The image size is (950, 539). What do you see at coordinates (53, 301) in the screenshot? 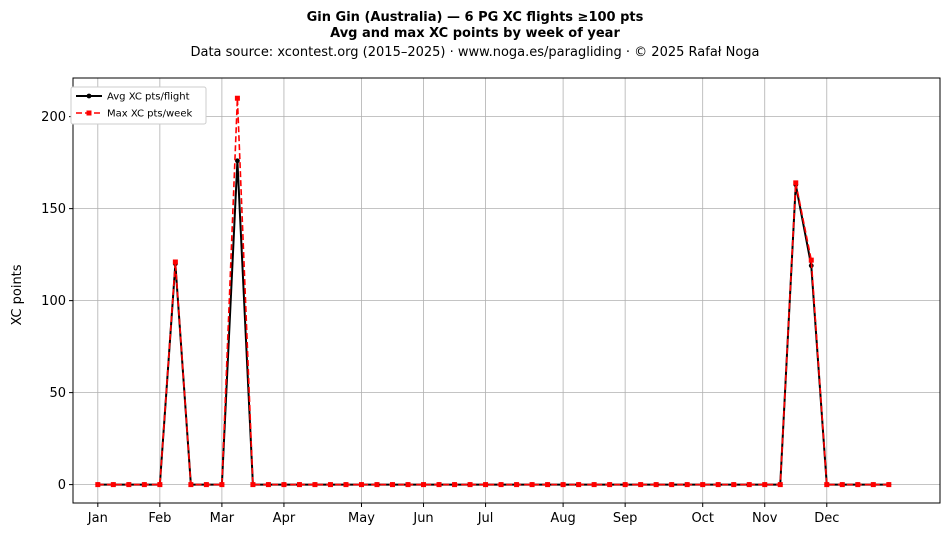
I see `y-tick-label: 100` at bounding box center [53, 301].